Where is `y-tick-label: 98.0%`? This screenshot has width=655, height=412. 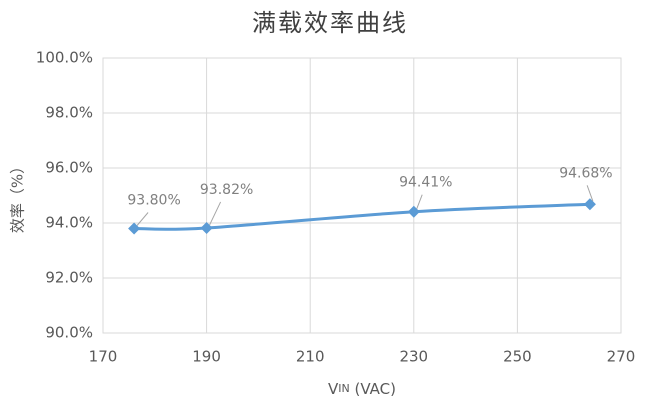 y-tick-label: 98.0% is located at coordinates (69, 113).